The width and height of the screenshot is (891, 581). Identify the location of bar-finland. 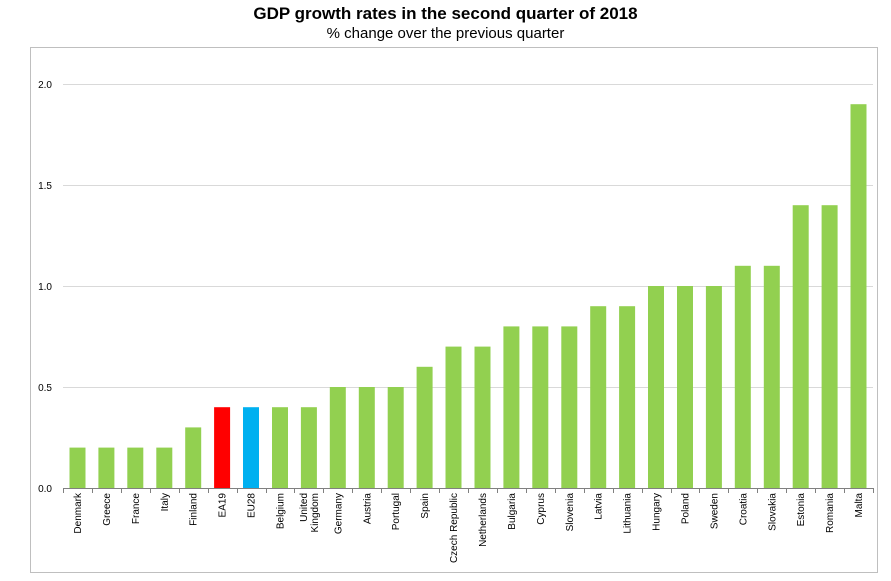
(193, 457).